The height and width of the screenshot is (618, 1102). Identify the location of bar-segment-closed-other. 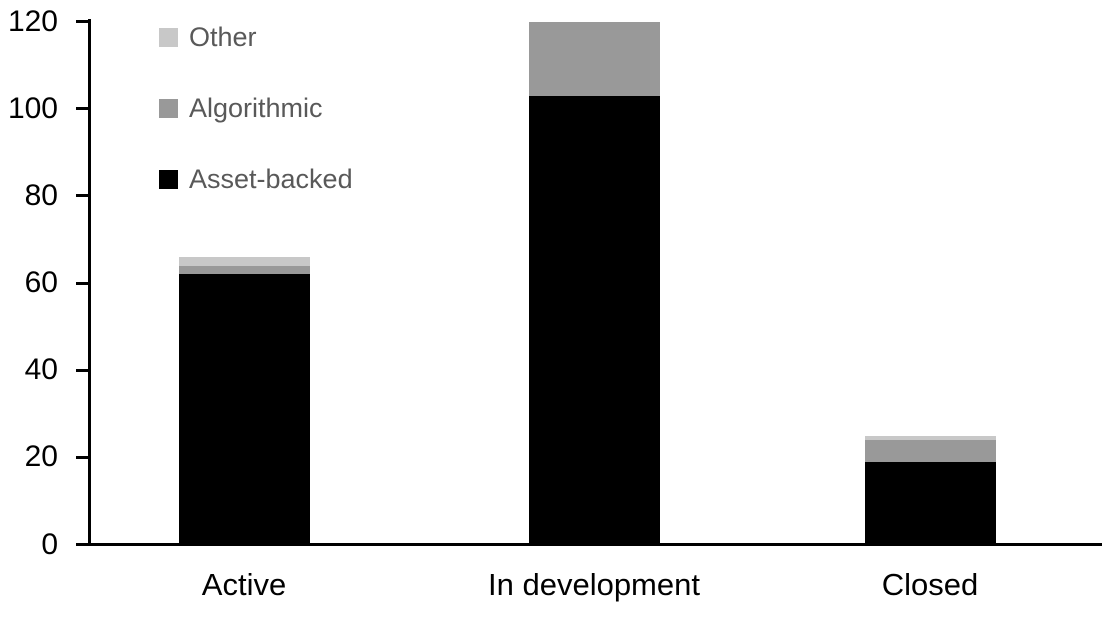
(930, 437).